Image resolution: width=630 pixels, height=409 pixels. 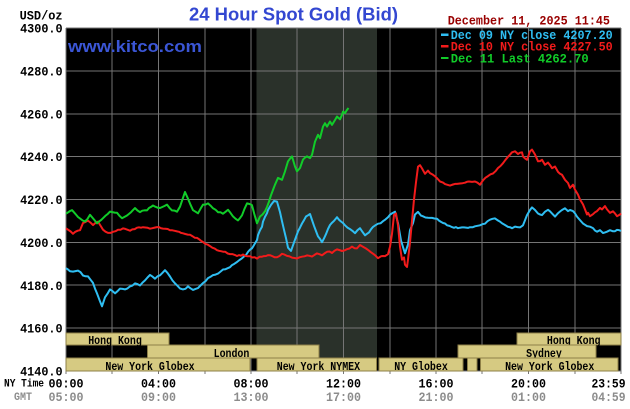 What do you see at coordinates (115, 341) in the screenshot?
I see `svg-text: Hong Kong` at bounding box center [115, 341].